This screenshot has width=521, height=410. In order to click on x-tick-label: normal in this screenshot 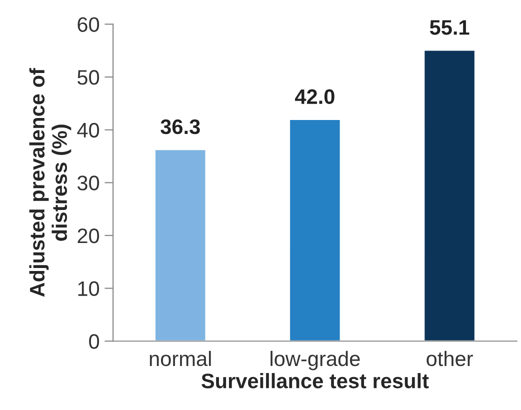, I will do `click(180, 358)`.